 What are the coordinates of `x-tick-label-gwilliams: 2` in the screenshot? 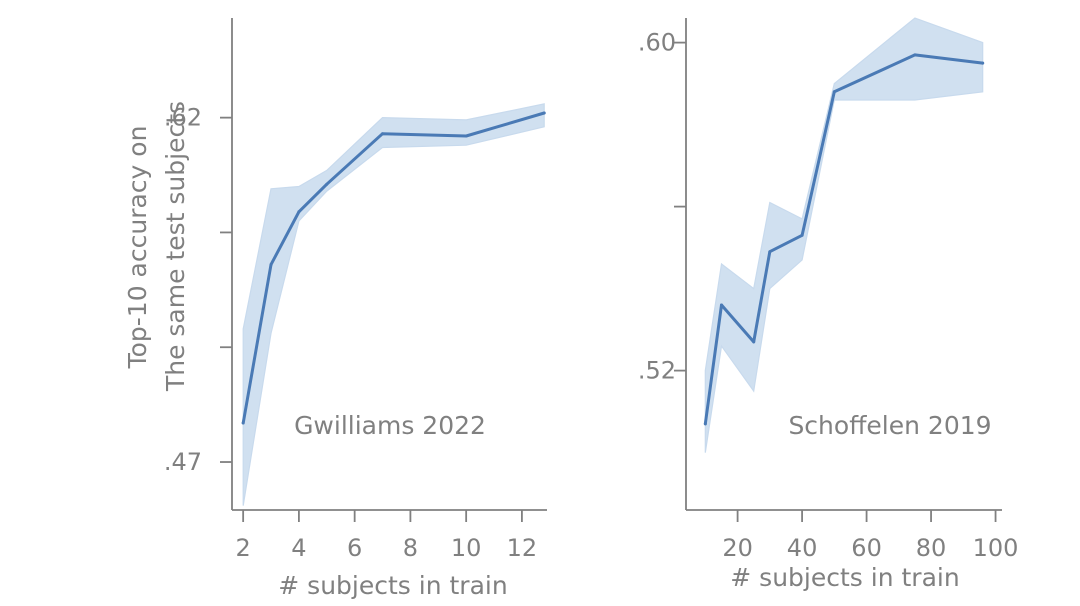 It's located at (243, 548).